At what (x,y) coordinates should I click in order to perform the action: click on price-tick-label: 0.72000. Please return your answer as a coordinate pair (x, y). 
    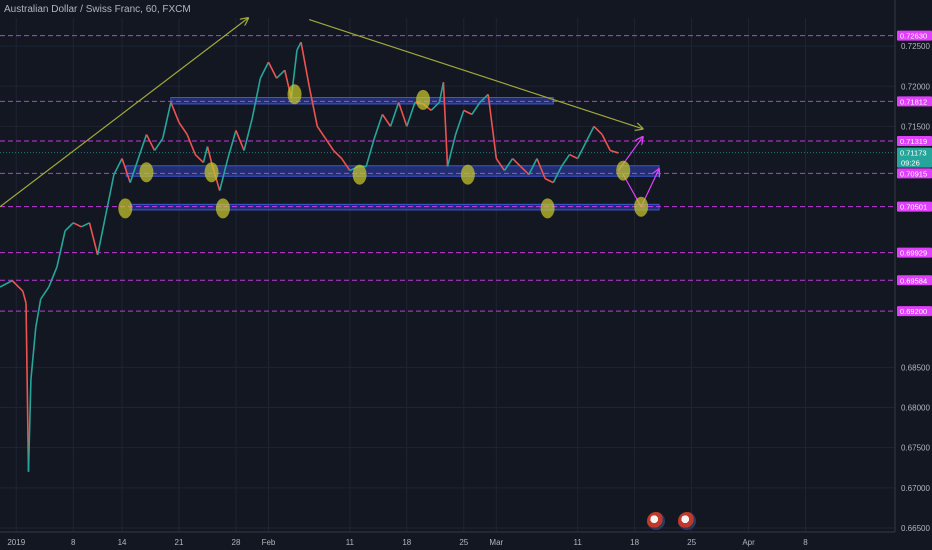
    Looking at the image, I should click on (915, 86).